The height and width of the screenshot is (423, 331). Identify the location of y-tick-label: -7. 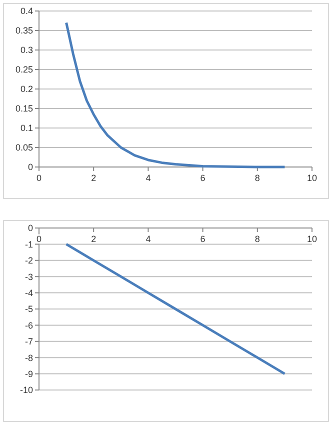
(28, 341).